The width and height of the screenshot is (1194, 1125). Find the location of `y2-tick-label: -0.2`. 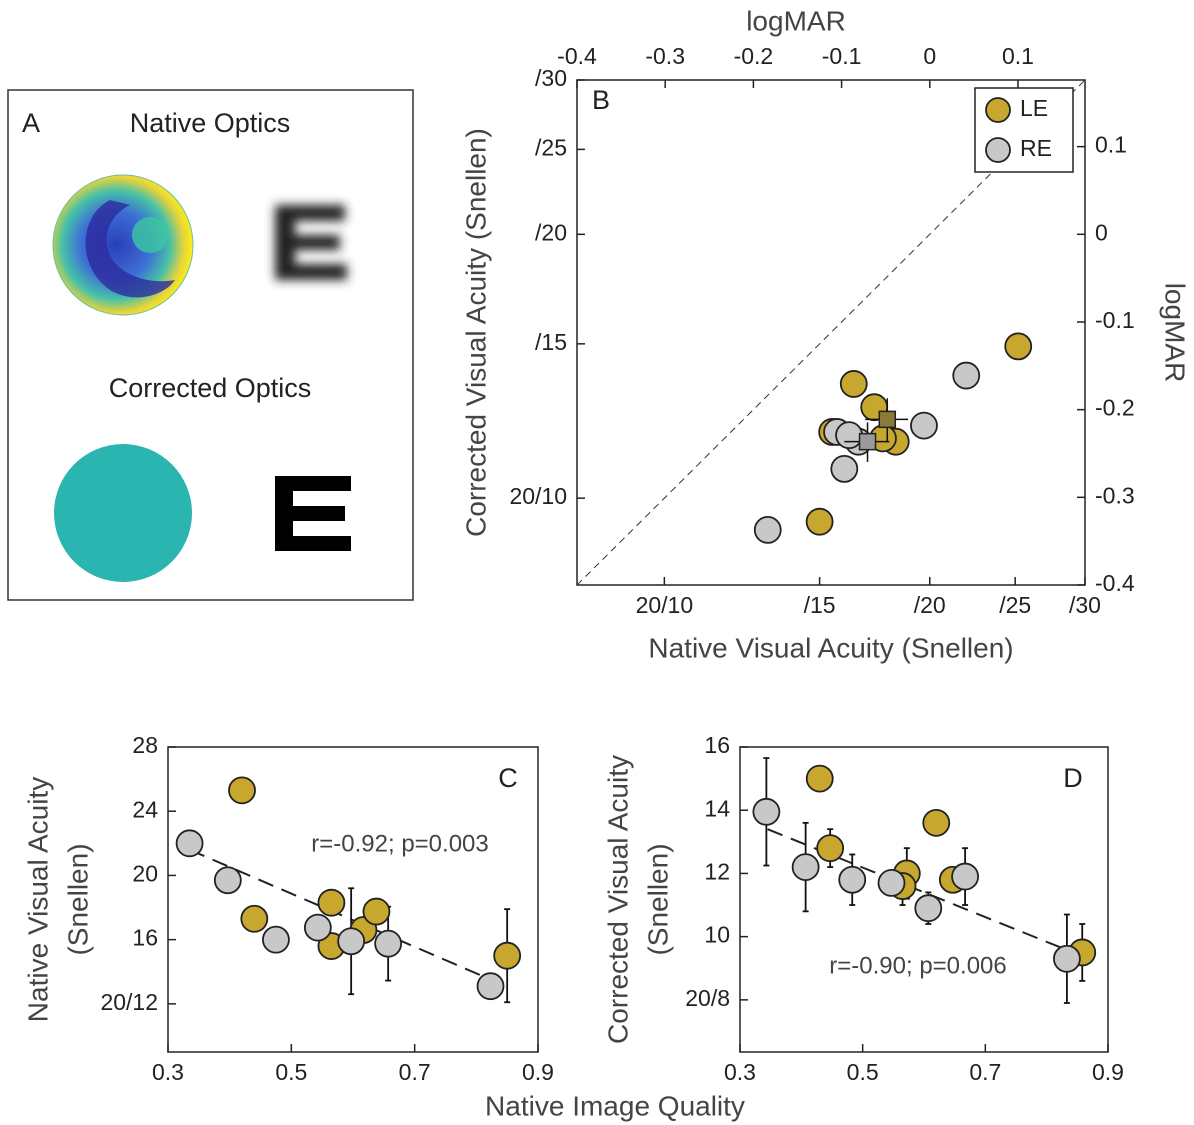

y2-tick-label: -0.2 is located at coordinates (1115, 408).